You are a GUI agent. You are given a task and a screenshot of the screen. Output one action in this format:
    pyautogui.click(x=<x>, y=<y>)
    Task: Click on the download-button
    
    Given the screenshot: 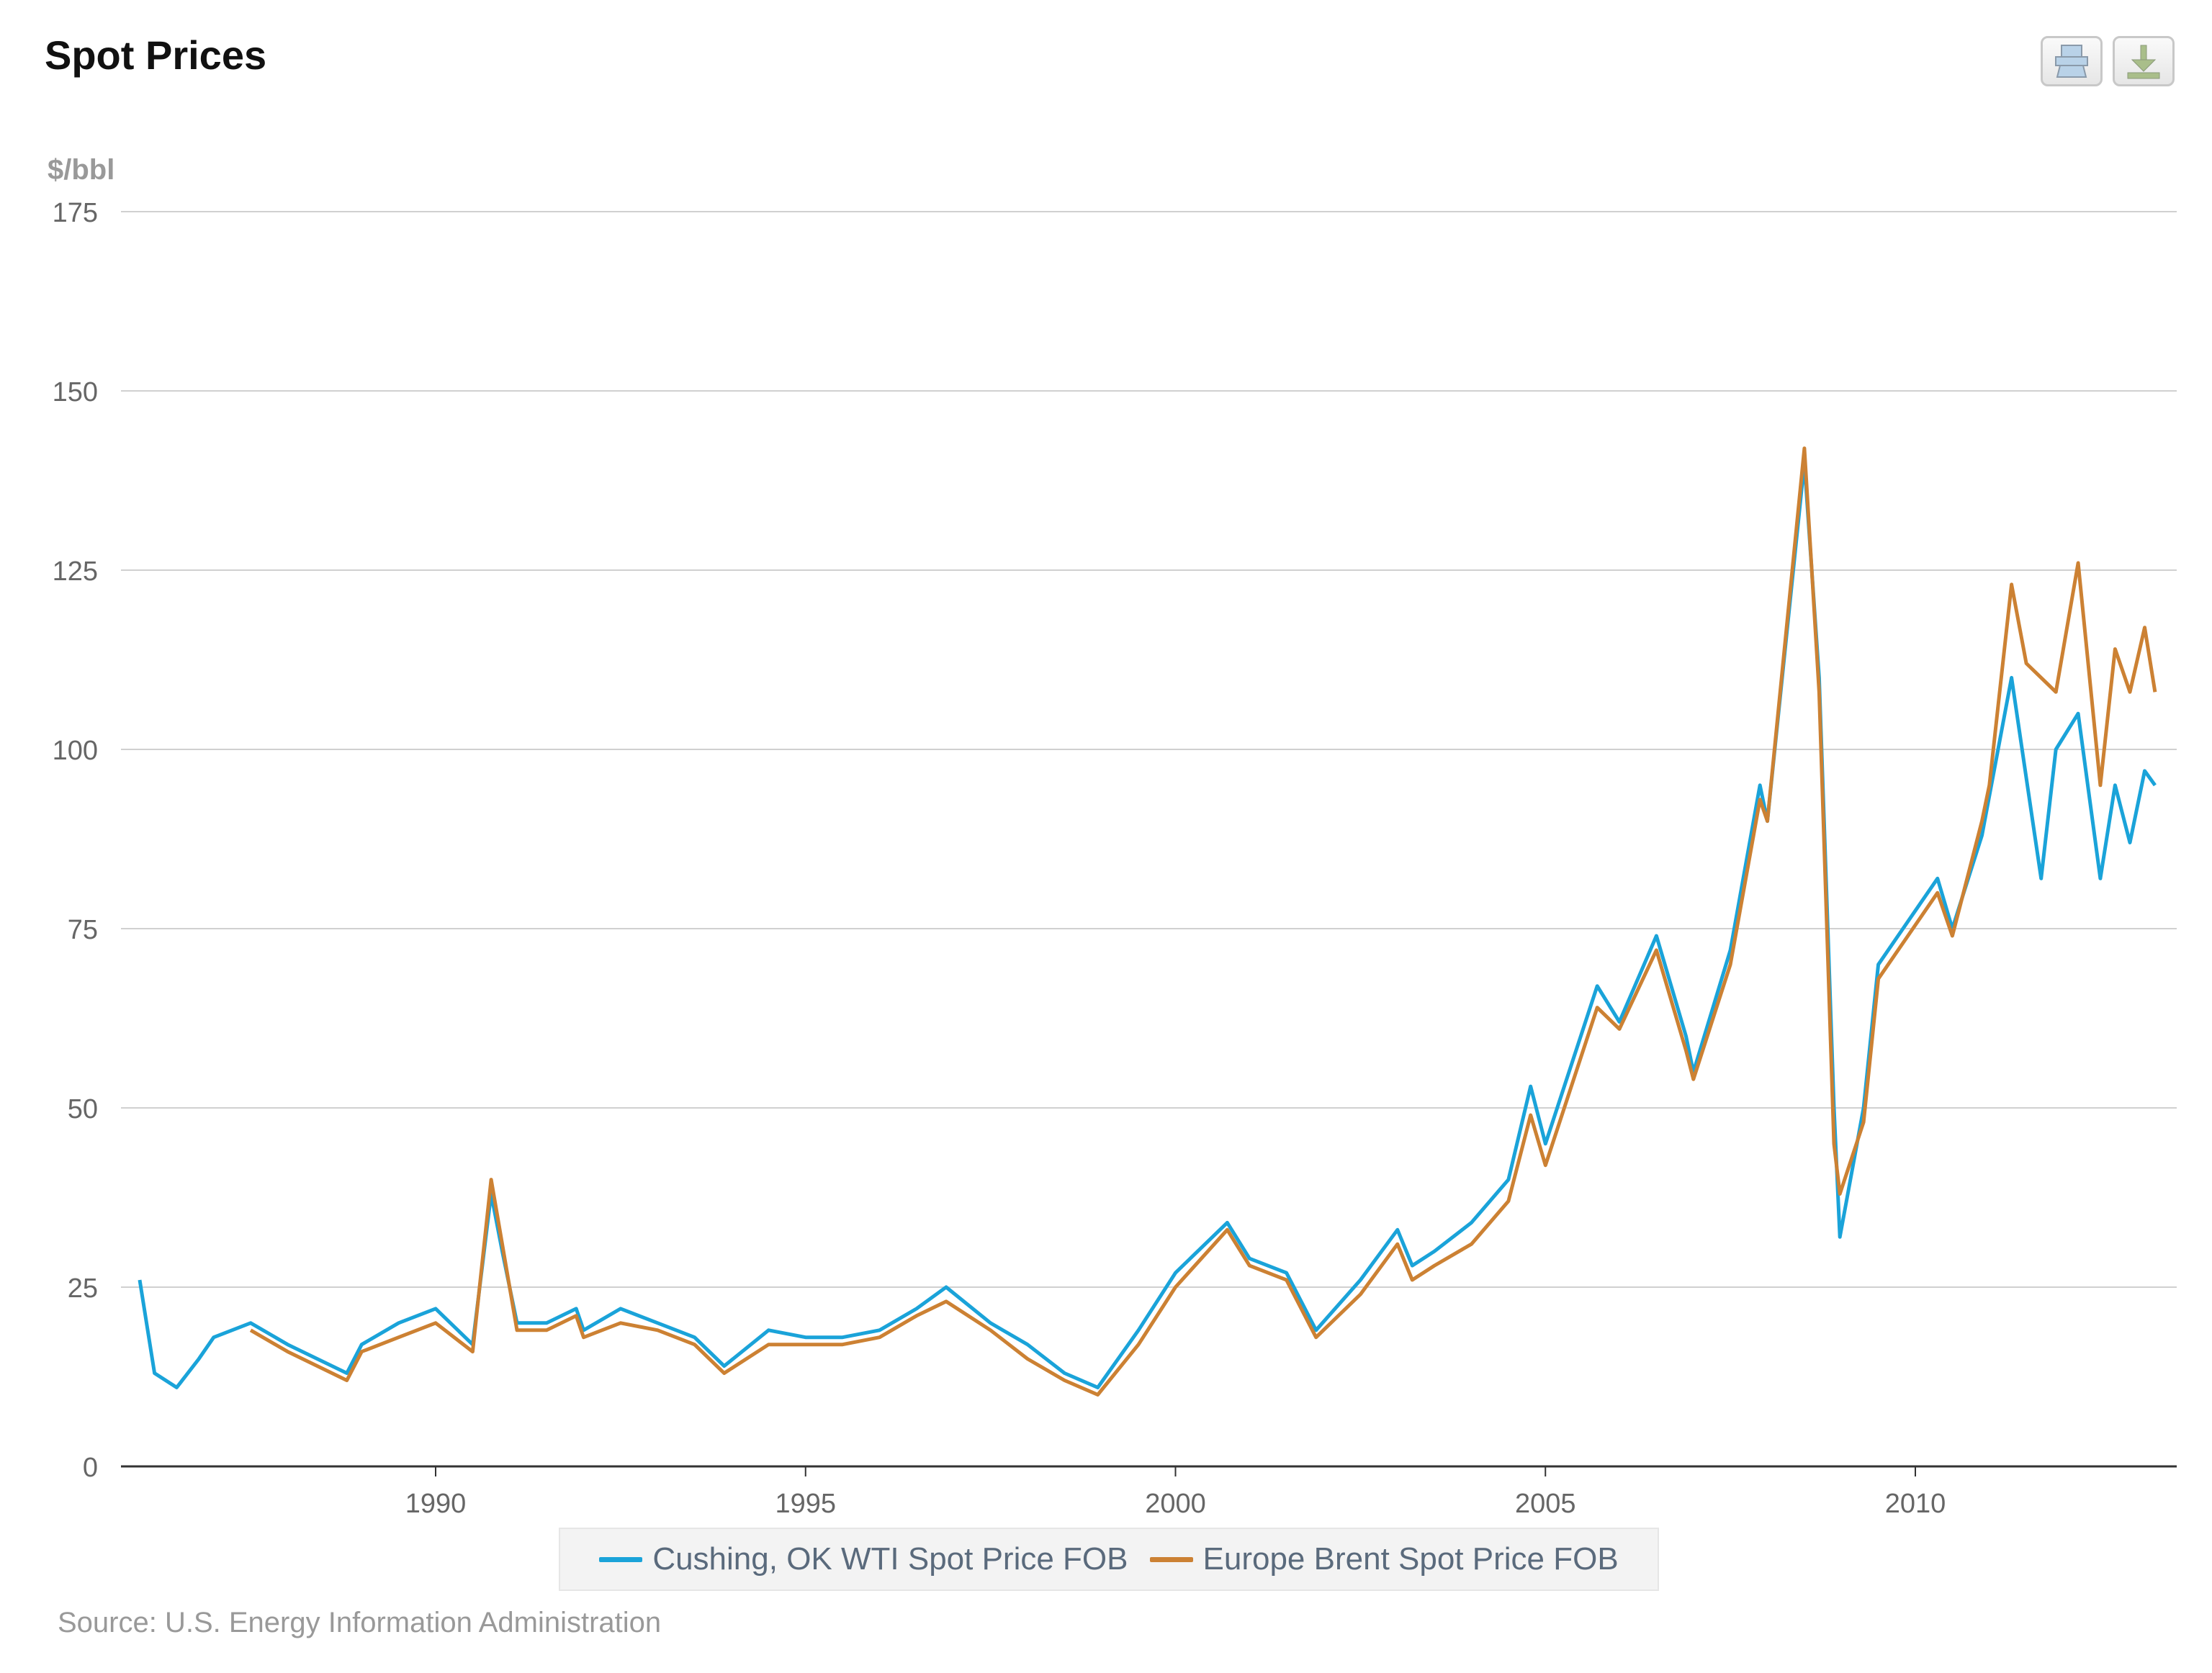 What is the action you would take?
    pyautogui.click(x=2144, y=61)
    